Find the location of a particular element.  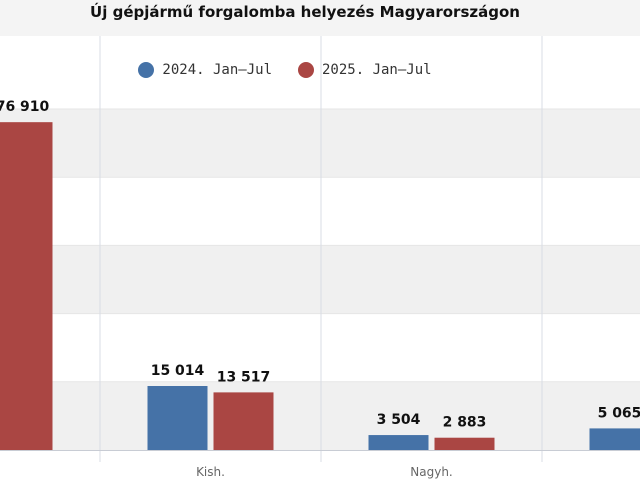

data-label-0-3: 5 065 is located at coordinates (619, 413).